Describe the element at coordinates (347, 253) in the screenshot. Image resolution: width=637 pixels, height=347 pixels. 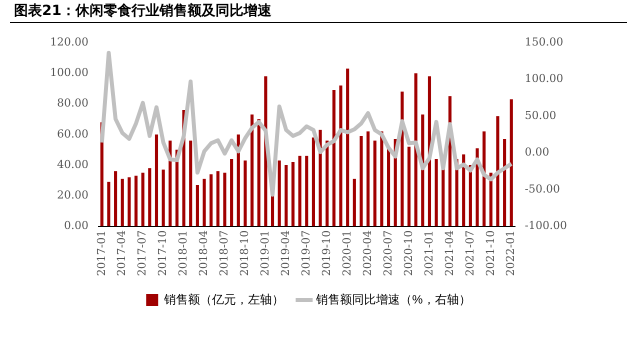
I see `x-tick-label: 2020-01` at that location.